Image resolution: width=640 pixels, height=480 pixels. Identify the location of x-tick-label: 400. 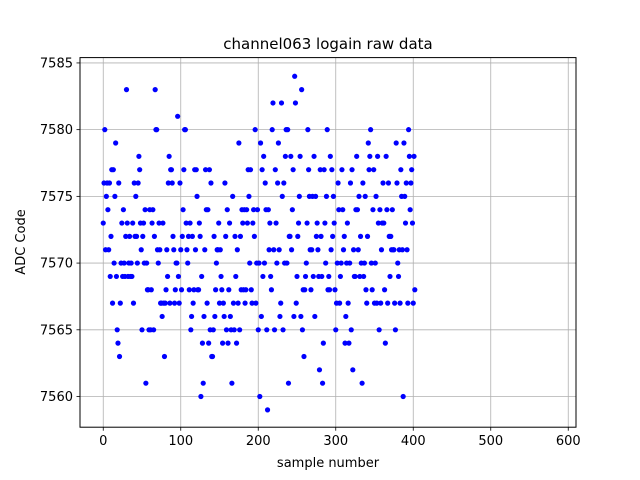
(413, 441).